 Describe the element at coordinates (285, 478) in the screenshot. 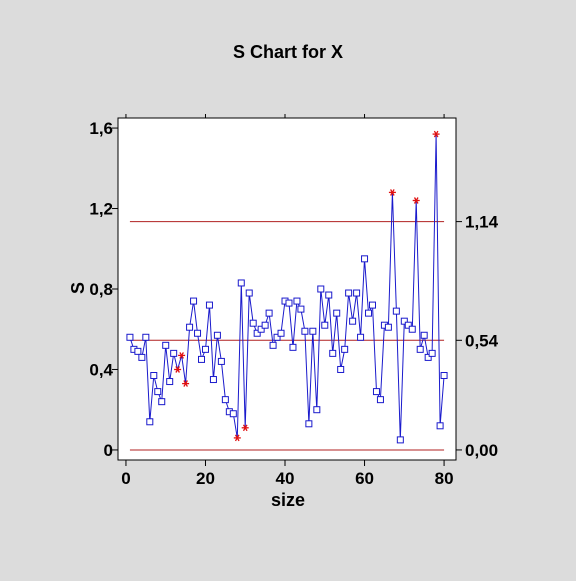

I see `x-tick-label: 40` at that location.